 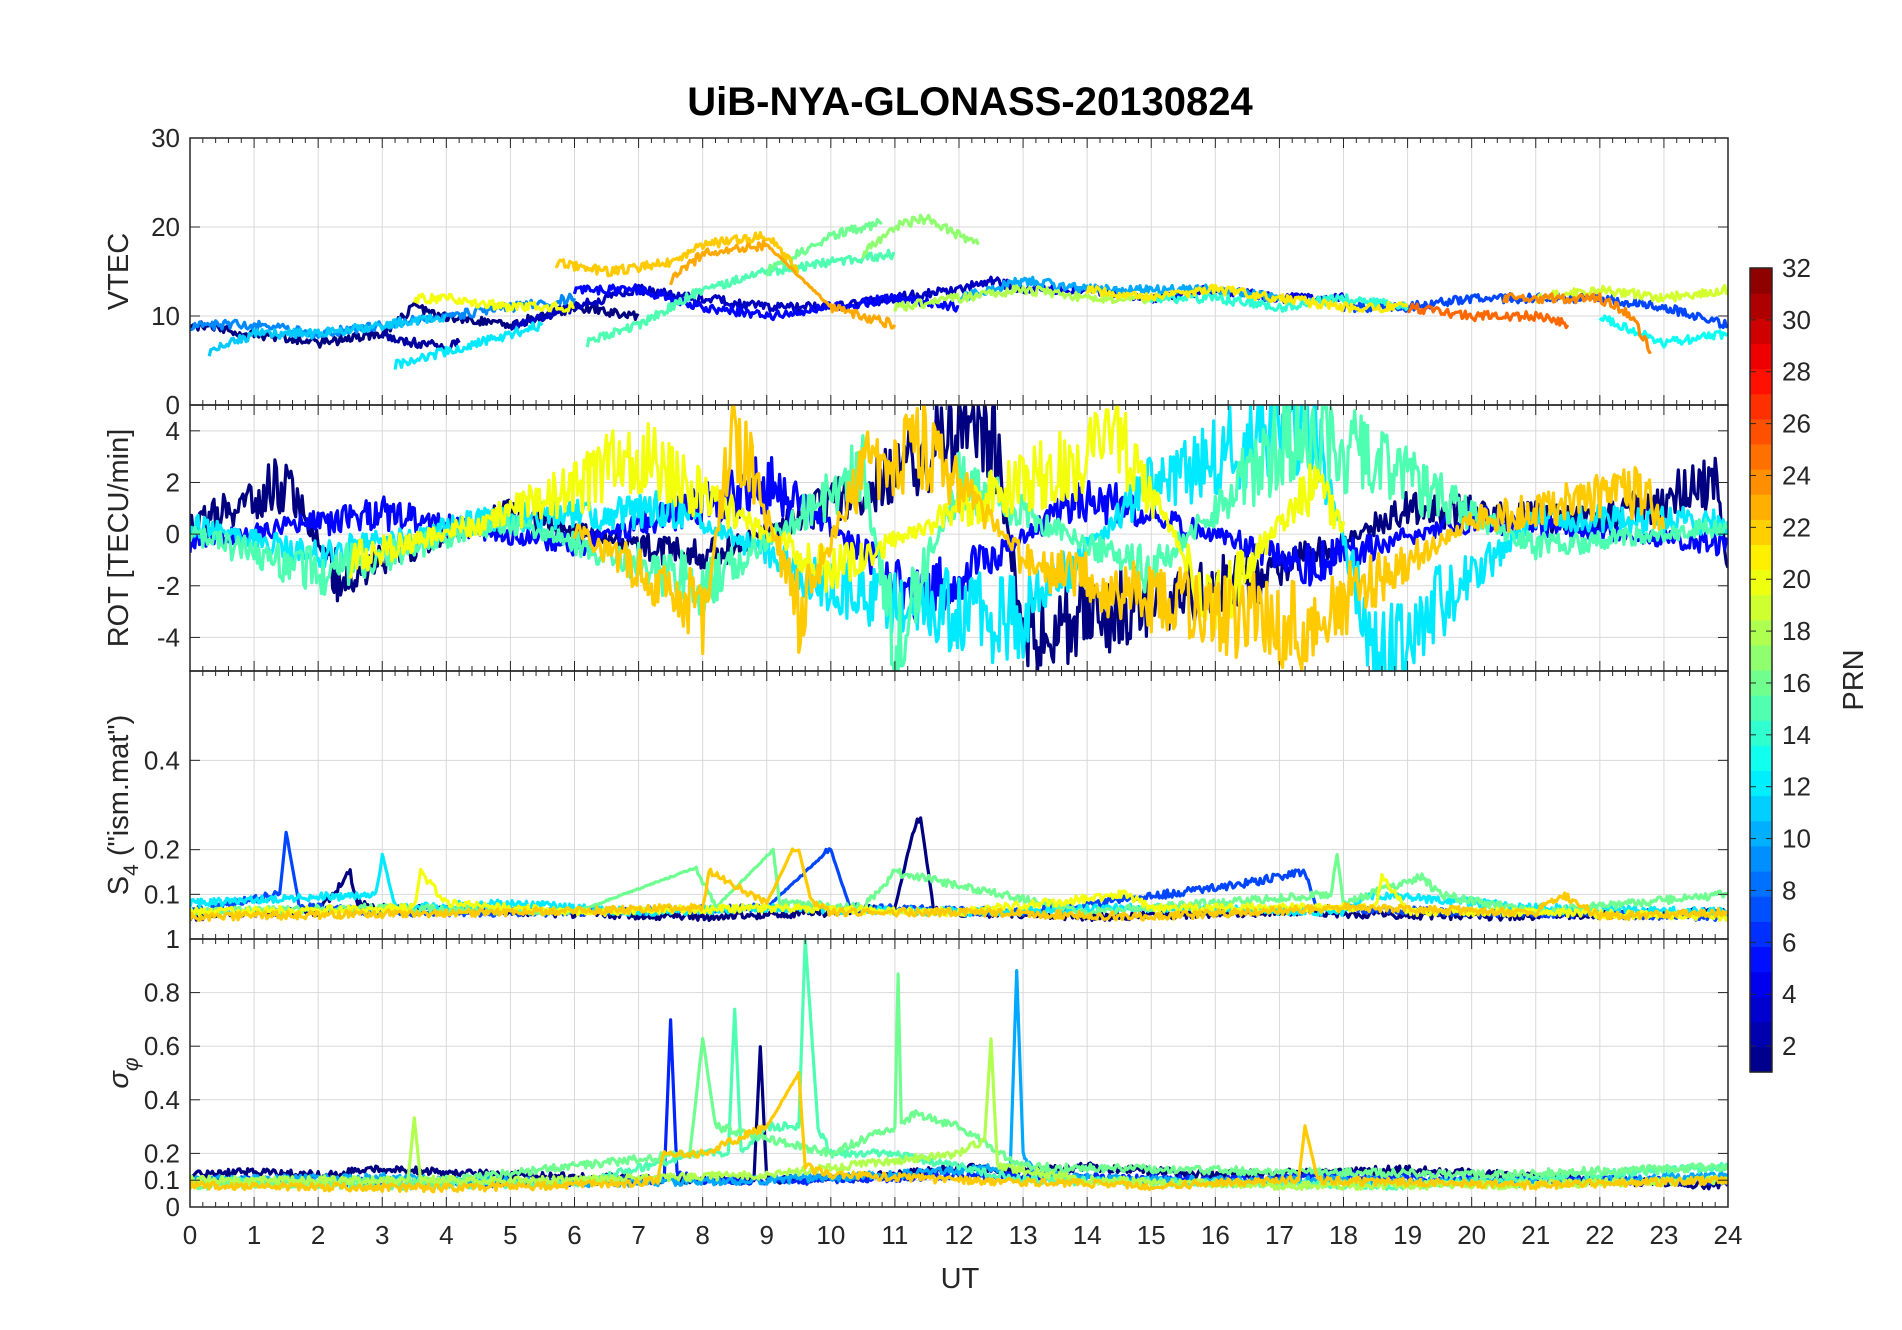 I want to click on series-vtec, so click(x=959, y=291).